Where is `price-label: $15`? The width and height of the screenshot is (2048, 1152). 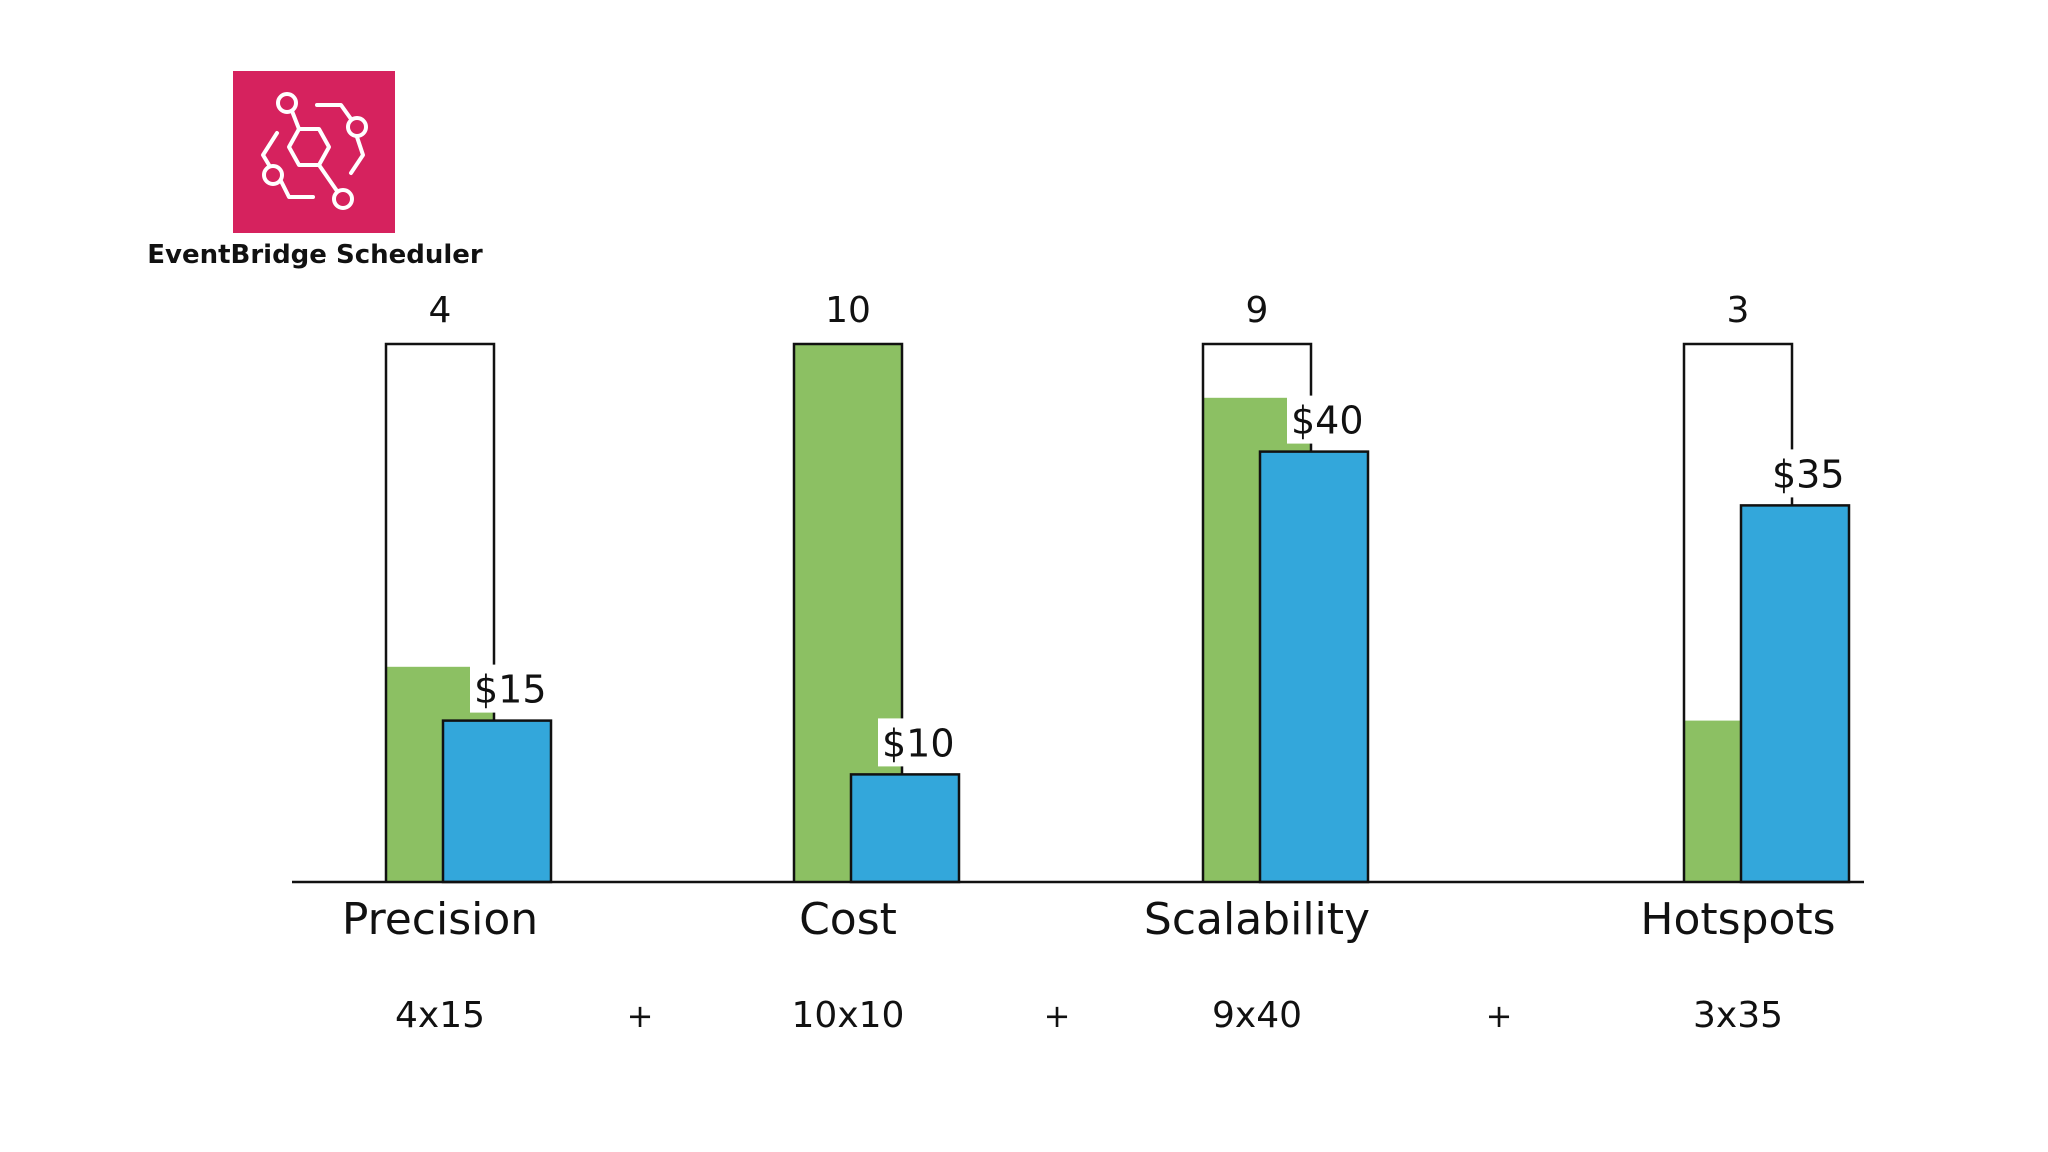
price-label: $15 is located at coordinates (510, 690).